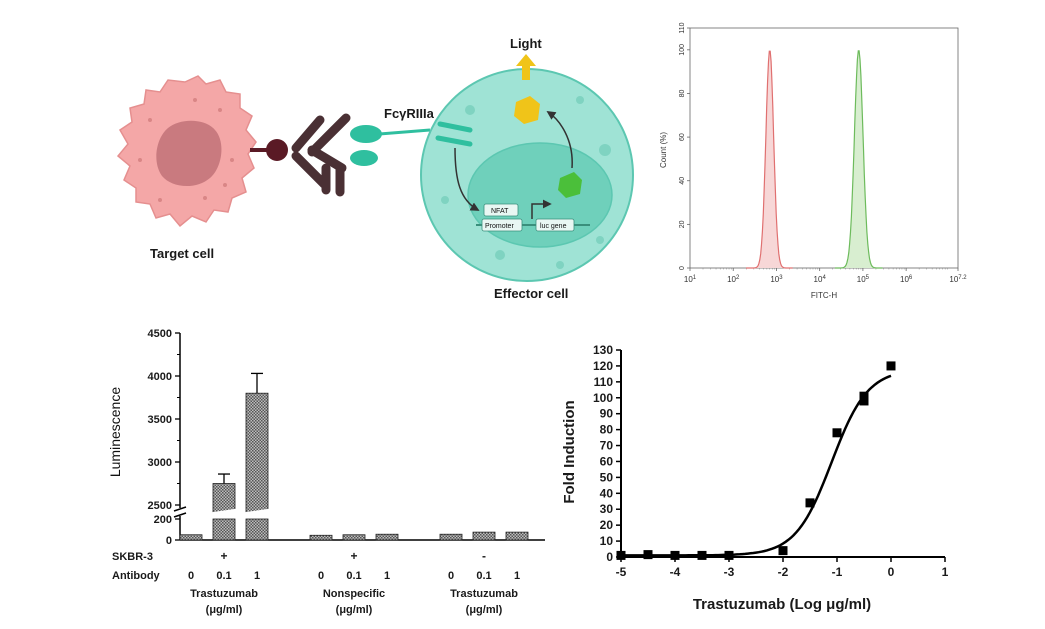 This screenshot has height=629, width=1045. What do you see at coordinates (682, 27) in the screenshot?
I see `hist-y-tick-label: 110` at bounding box center [682, 27].